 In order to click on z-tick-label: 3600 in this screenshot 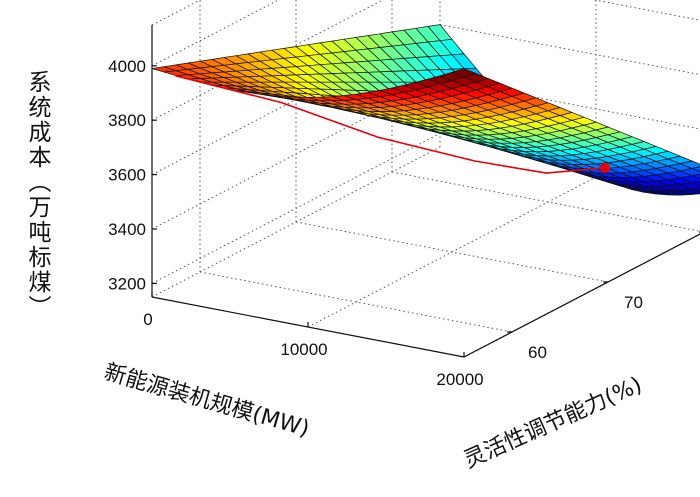, I will do `click(127, 175)`.